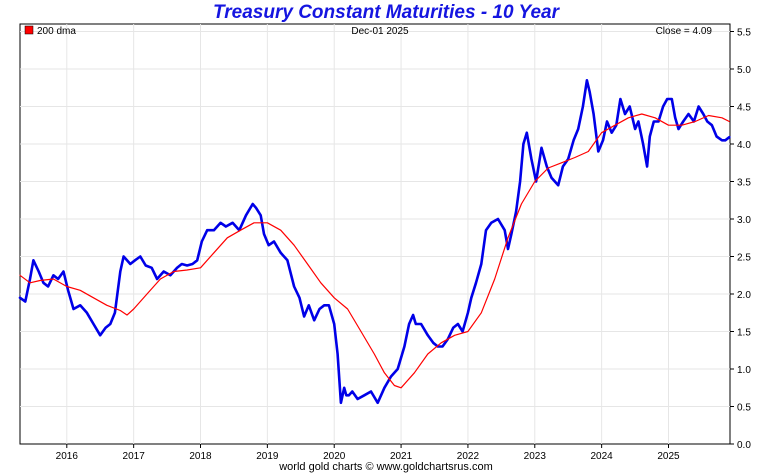  Describe the element at coordinates (744, 445) in the screenshot. I see `y-tick-label: 0.0` at that location.